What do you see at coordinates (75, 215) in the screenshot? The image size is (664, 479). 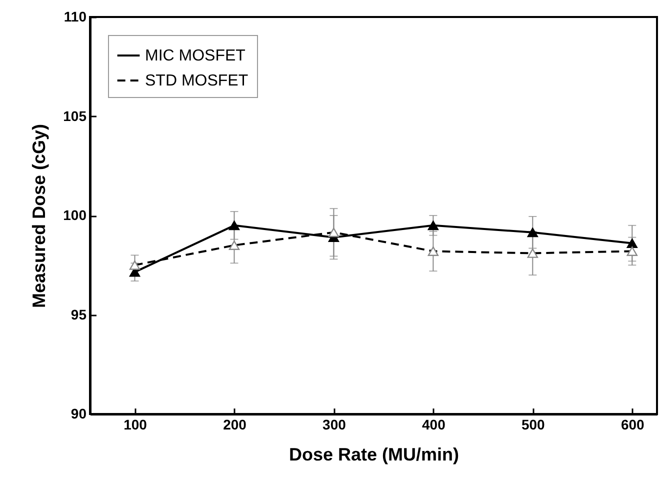 I see `y-tick-label: 100` at bounding box center [75, 215].